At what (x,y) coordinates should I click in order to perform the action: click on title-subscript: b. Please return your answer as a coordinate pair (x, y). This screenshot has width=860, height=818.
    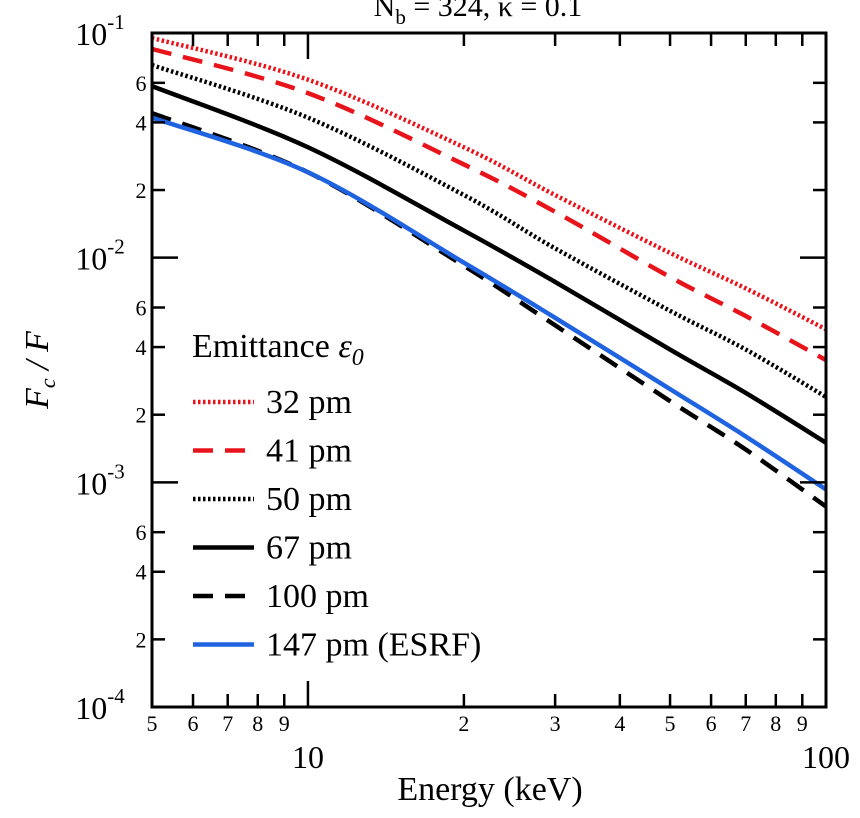
    Looking at the image, I should click on (400, 17).